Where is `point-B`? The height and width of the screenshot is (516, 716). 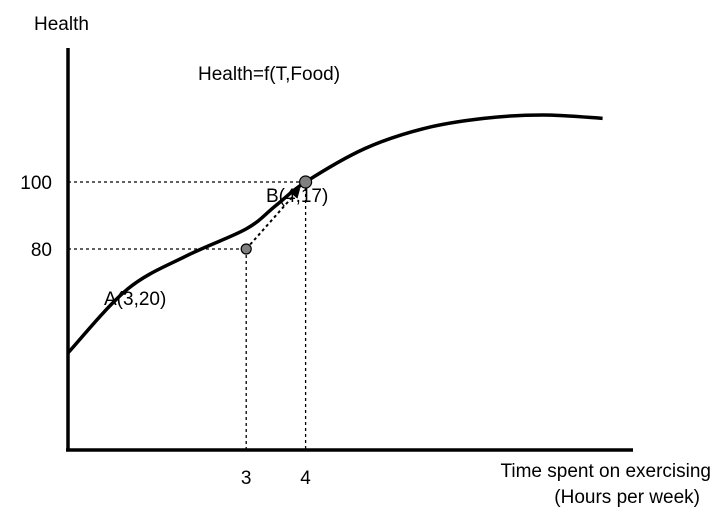
point-B is located at coordinates (306, 182).